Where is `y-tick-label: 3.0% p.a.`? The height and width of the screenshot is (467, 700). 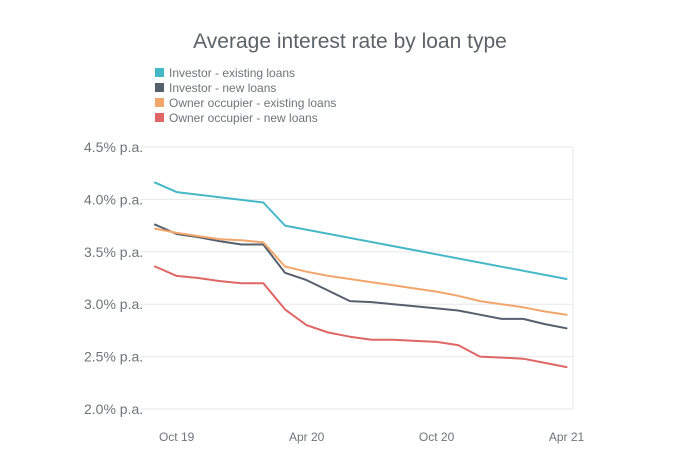 y-tick-label: 3.0% p.a. is located at coordinates (113, 304).